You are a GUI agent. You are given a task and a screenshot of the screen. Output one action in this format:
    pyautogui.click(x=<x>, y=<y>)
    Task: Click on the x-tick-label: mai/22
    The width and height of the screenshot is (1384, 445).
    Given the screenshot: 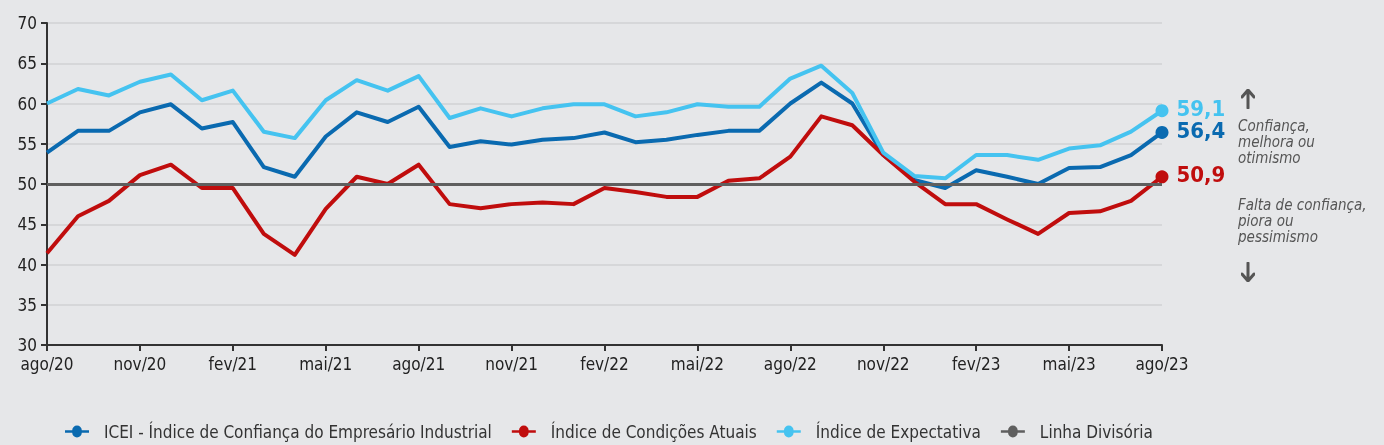 What is the action you would take?
    pyautogui.click(x=697, y=363)
    